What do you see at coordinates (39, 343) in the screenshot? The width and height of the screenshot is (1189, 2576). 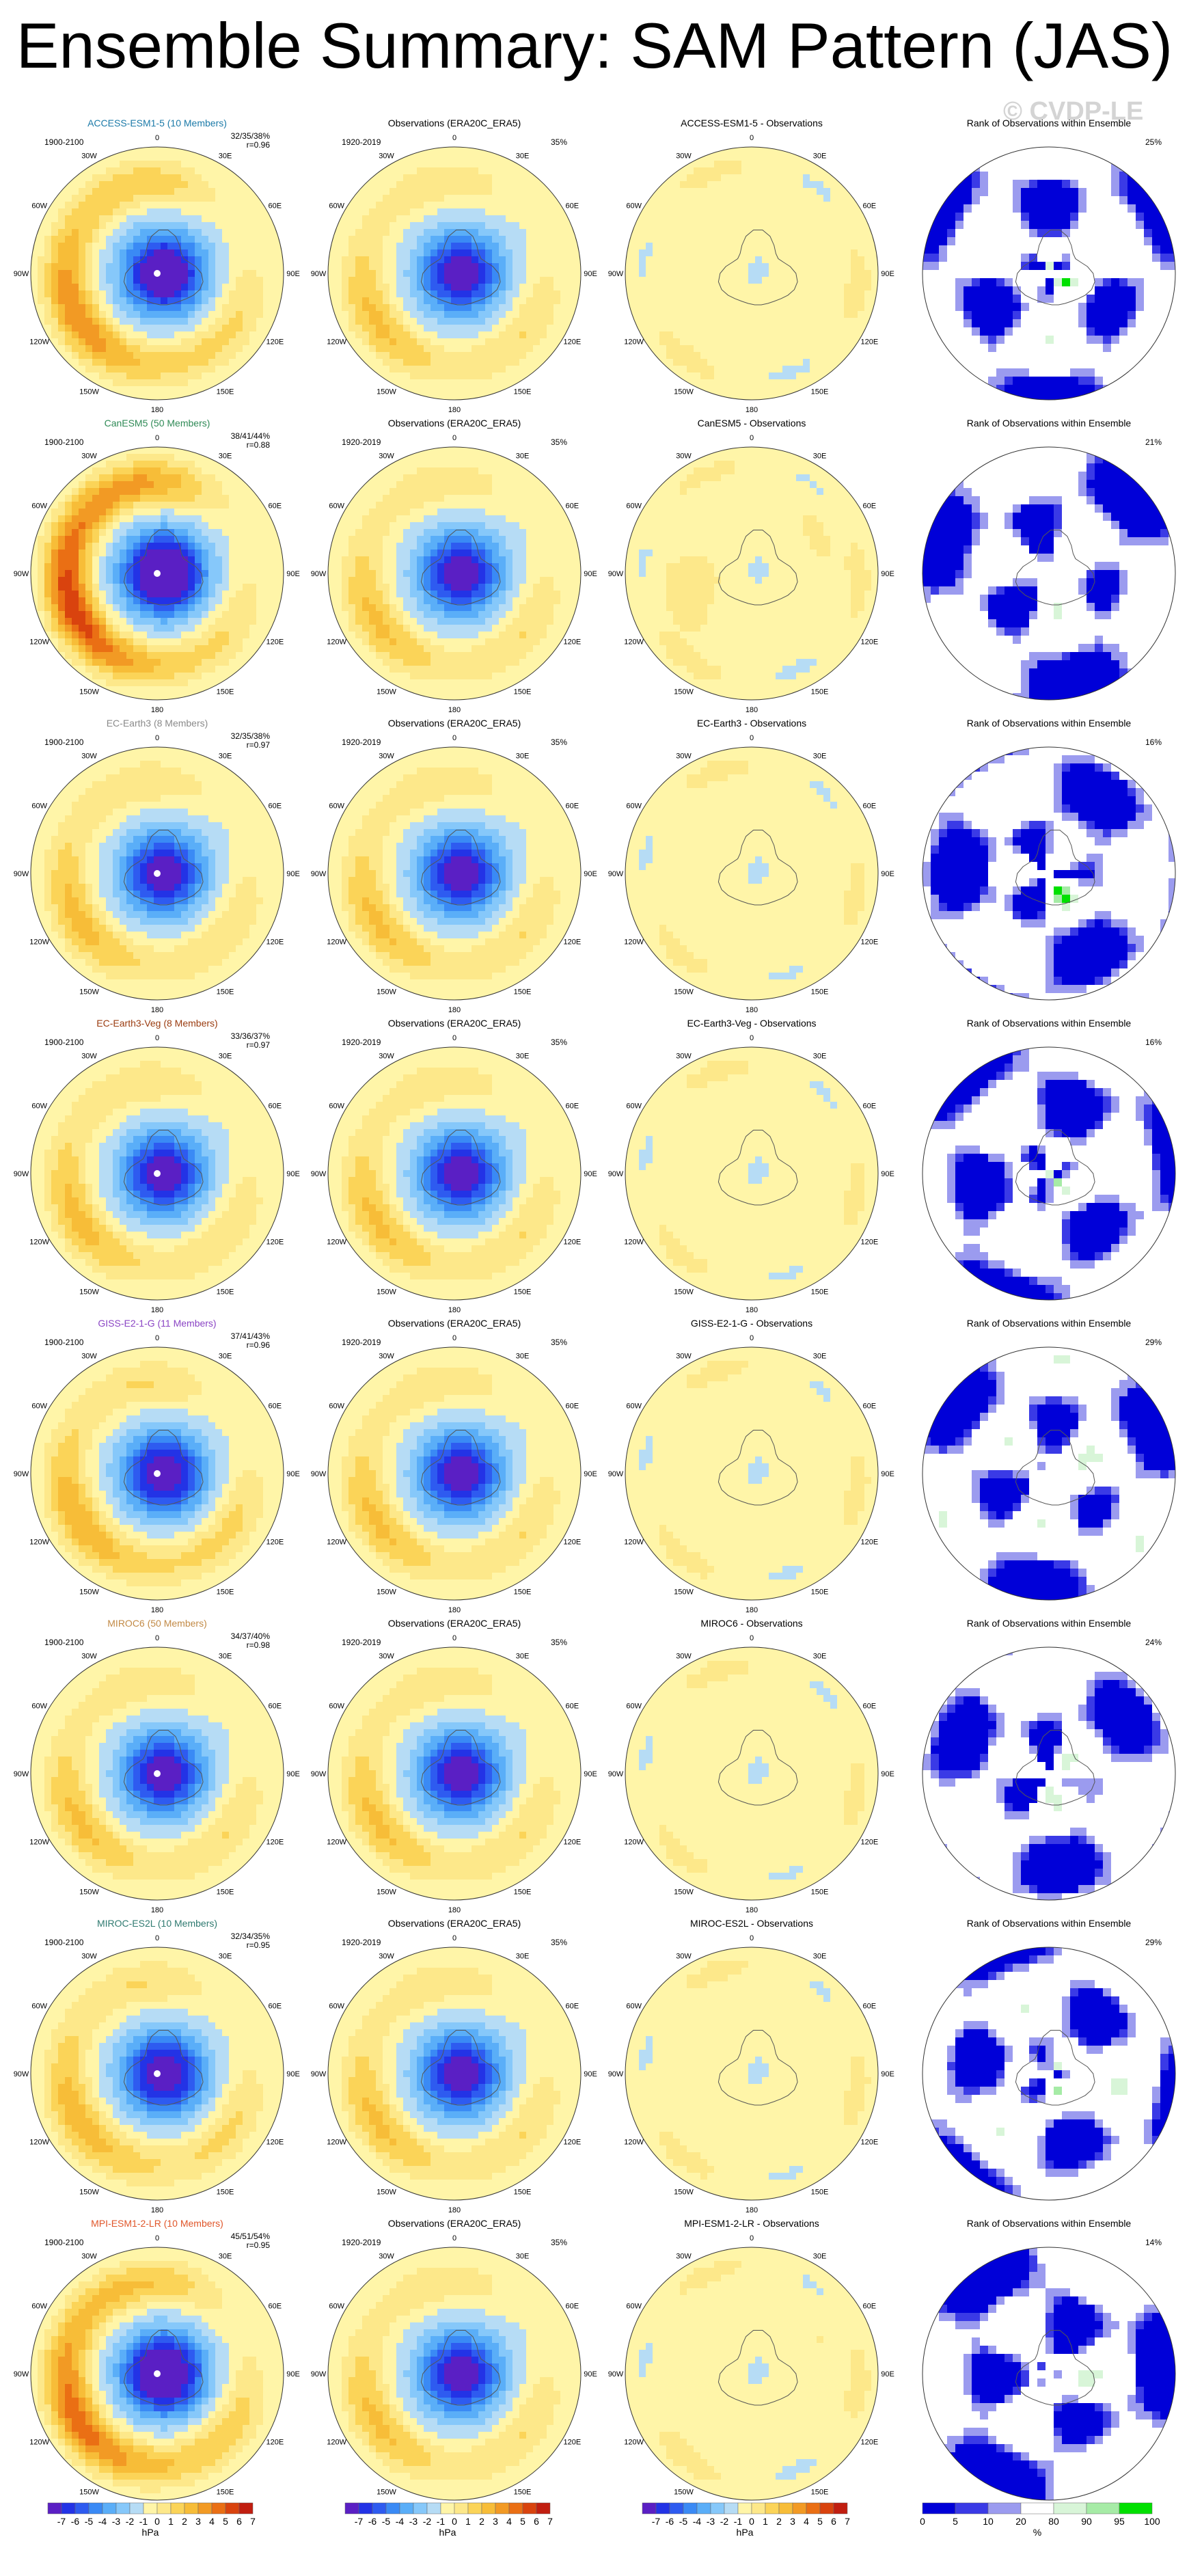 I see `longitude-label: 120W` at bounding box center [39, 343].